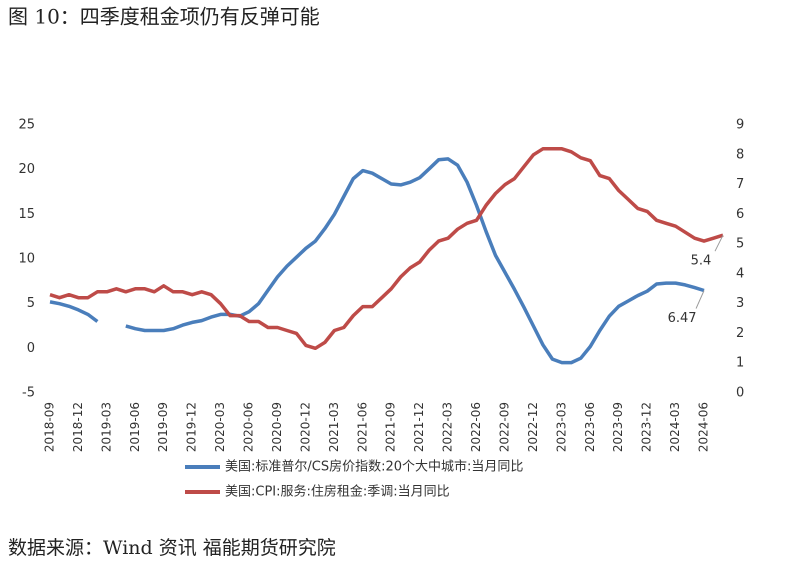 The image size is (789, 567). I want to click on legend-label: 美国:CPI:服务:住房租金:季调:当月同比, so click(337, 492).